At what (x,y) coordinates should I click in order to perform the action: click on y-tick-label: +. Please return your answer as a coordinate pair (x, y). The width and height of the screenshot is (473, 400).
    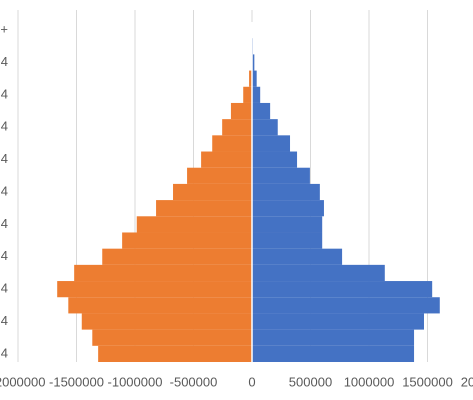
    Looking at the image, I should click on (4, 29).